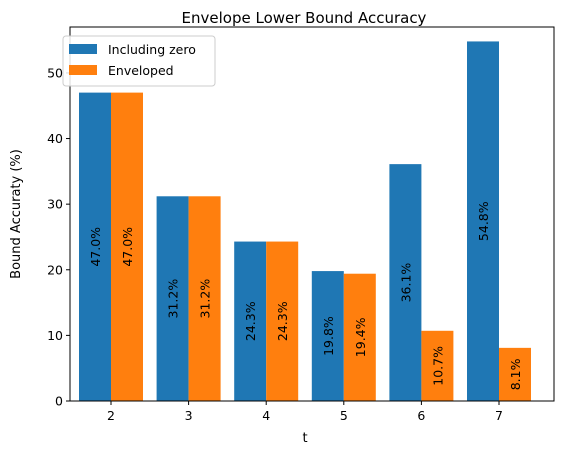 This screenshot has width=562, height=455. I want to click on bar-label-enveloped-7: 8.1%, so click(515, 374).